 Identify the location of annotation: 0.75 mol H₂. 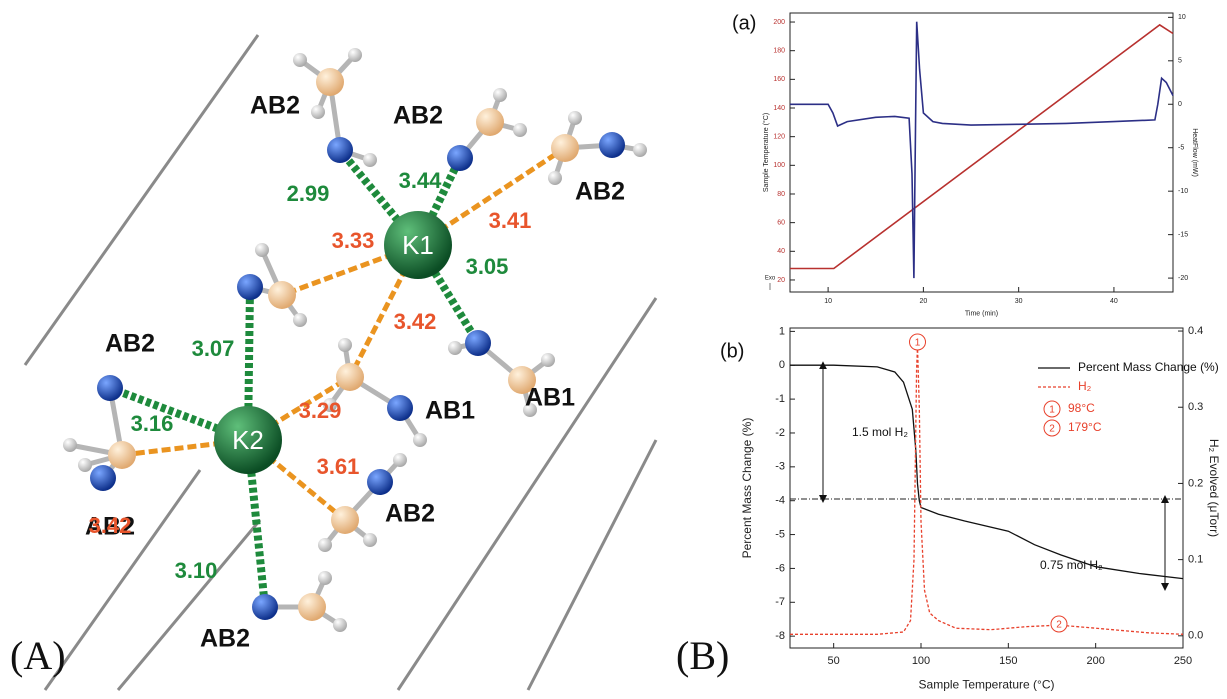
(1071, 565).